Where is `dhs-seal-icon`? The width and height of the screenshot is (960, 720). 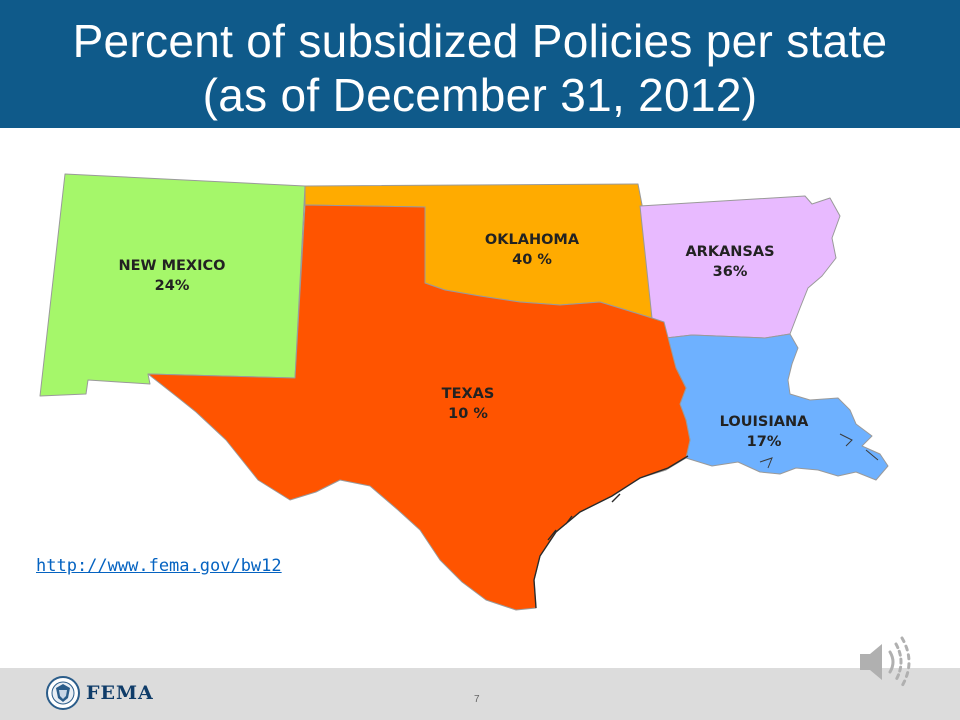
dhs-seal-icon is located at coordinates (63, 693).